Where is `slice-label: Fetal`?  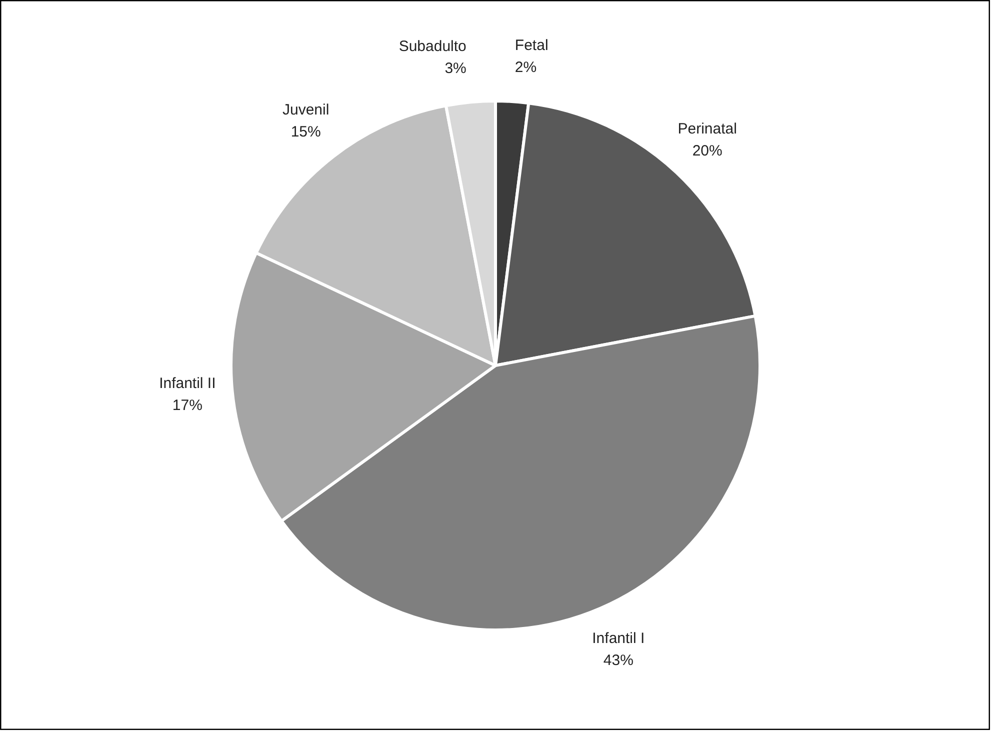
slice-label: Fetal is located at coordinates (531, 45).